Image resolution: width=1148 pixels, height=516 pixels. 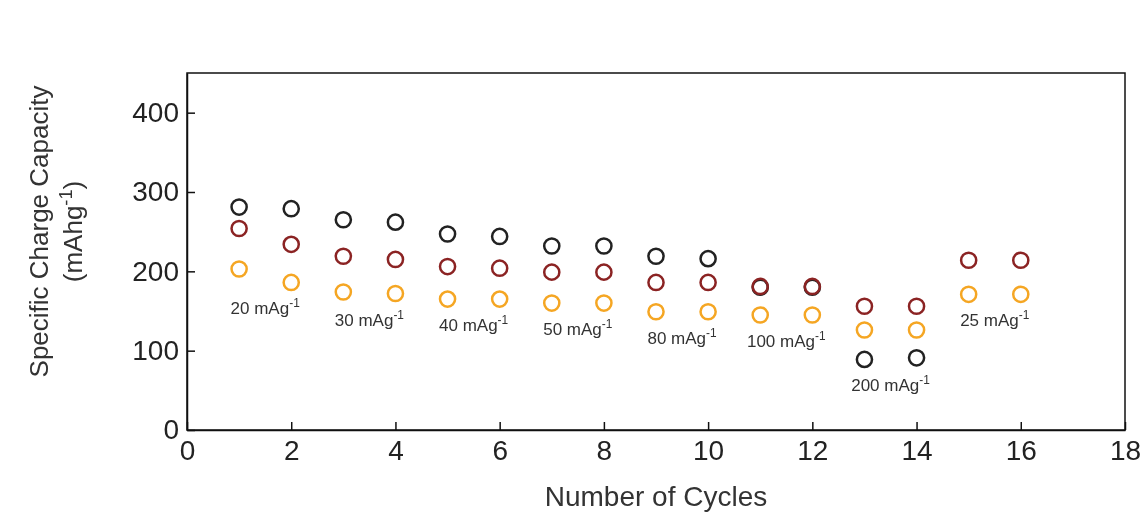 I want to click on y-tick-label: 100, so click(x=155, y=351).